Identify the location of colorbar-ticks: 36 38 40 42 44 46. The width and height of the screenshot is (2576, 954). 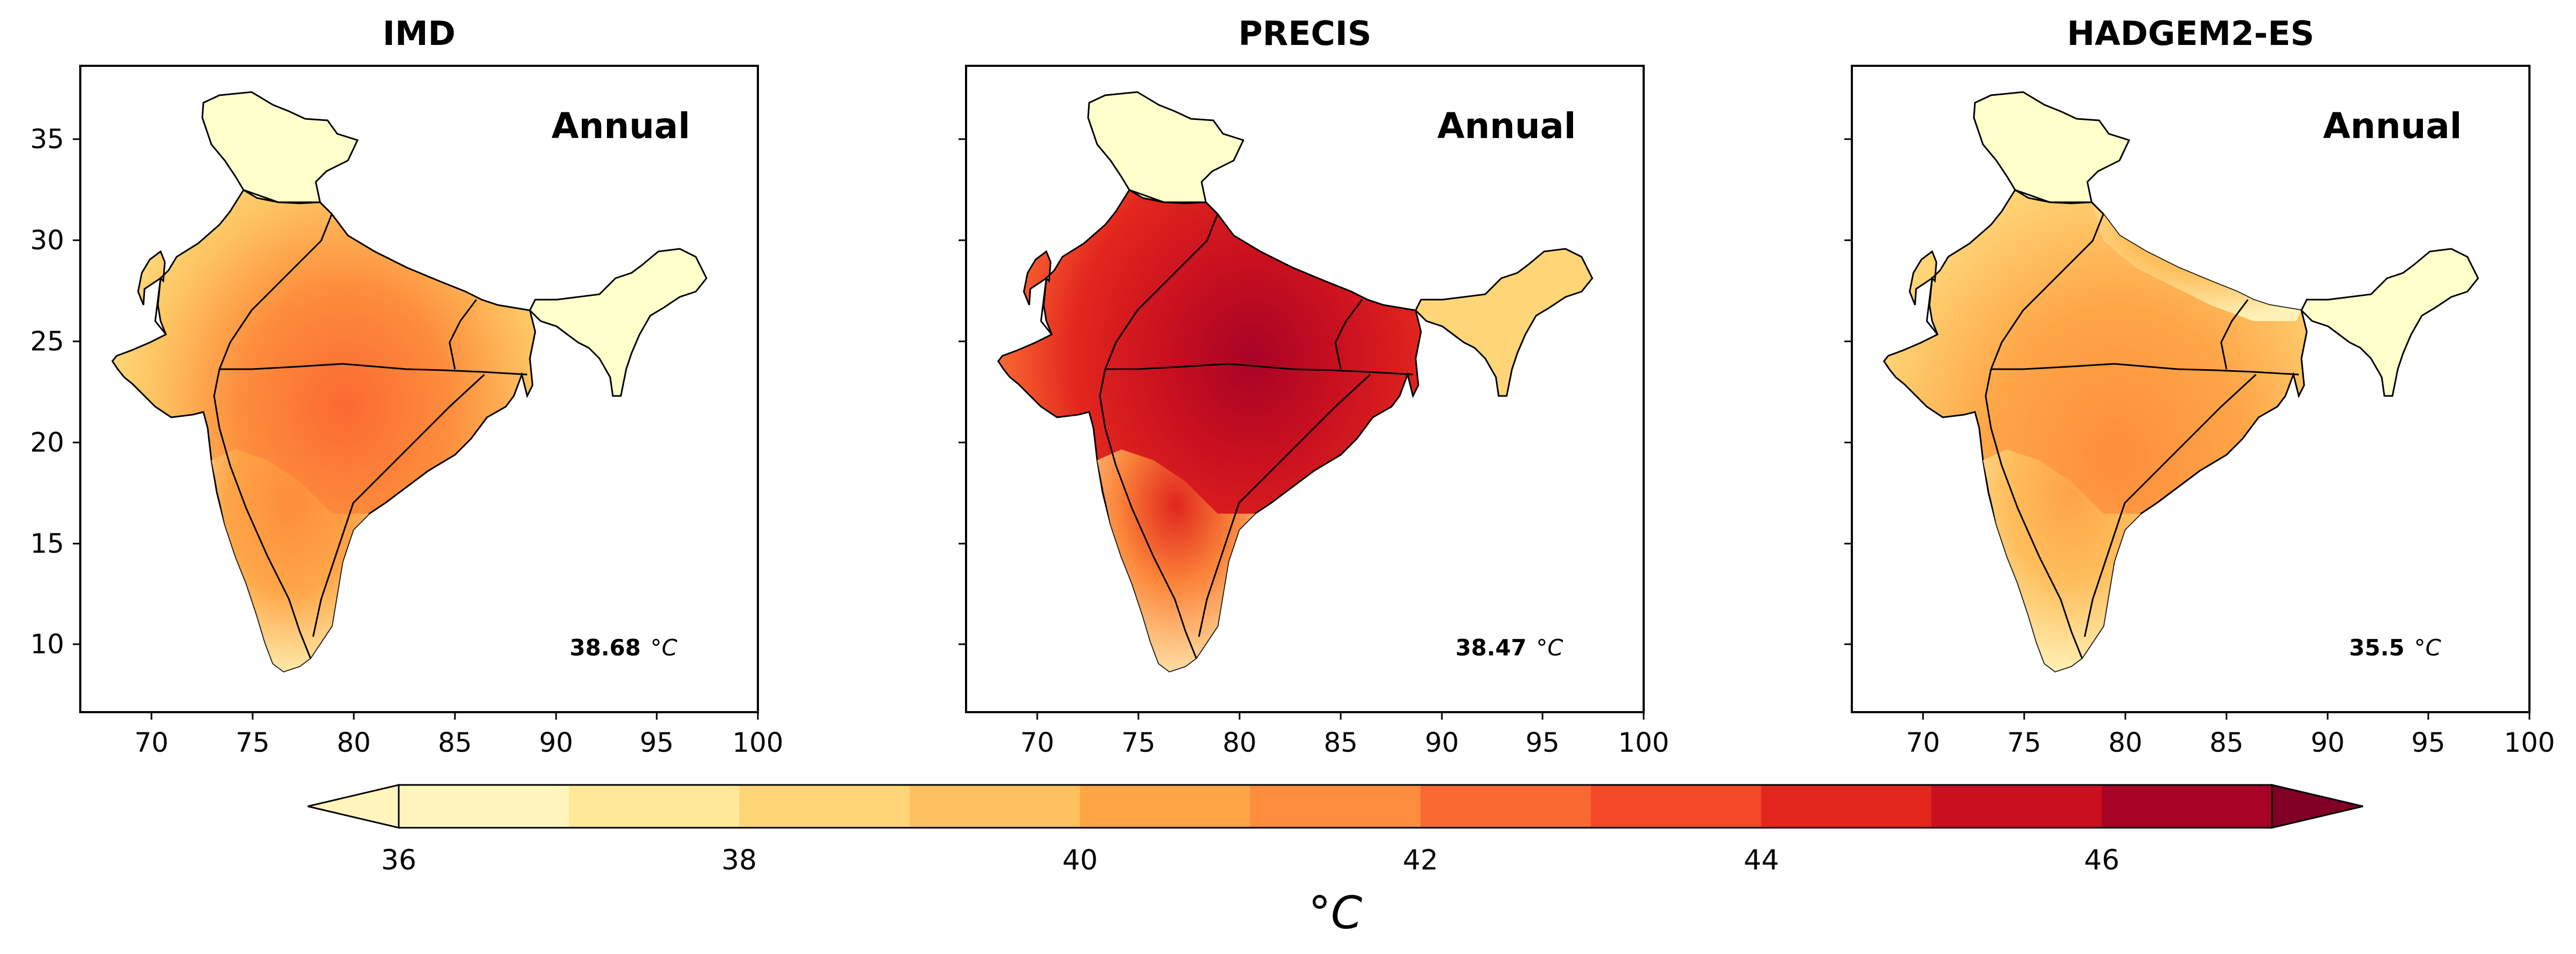
(1250, 860).